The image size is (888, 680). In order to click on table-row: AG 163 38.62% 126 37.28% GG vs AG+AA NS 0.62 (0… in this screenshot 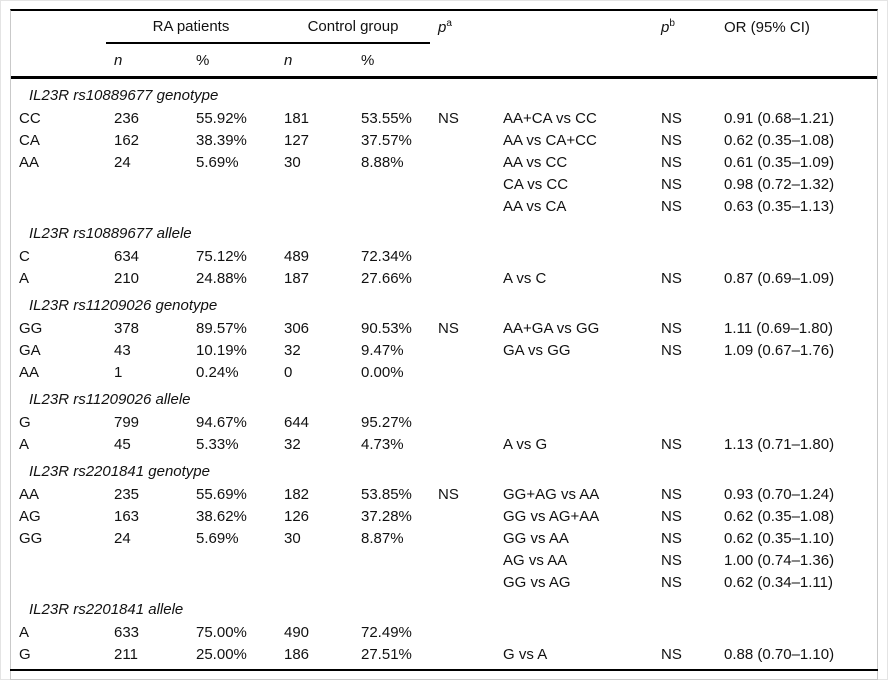, I will do `click(444, 516)`.